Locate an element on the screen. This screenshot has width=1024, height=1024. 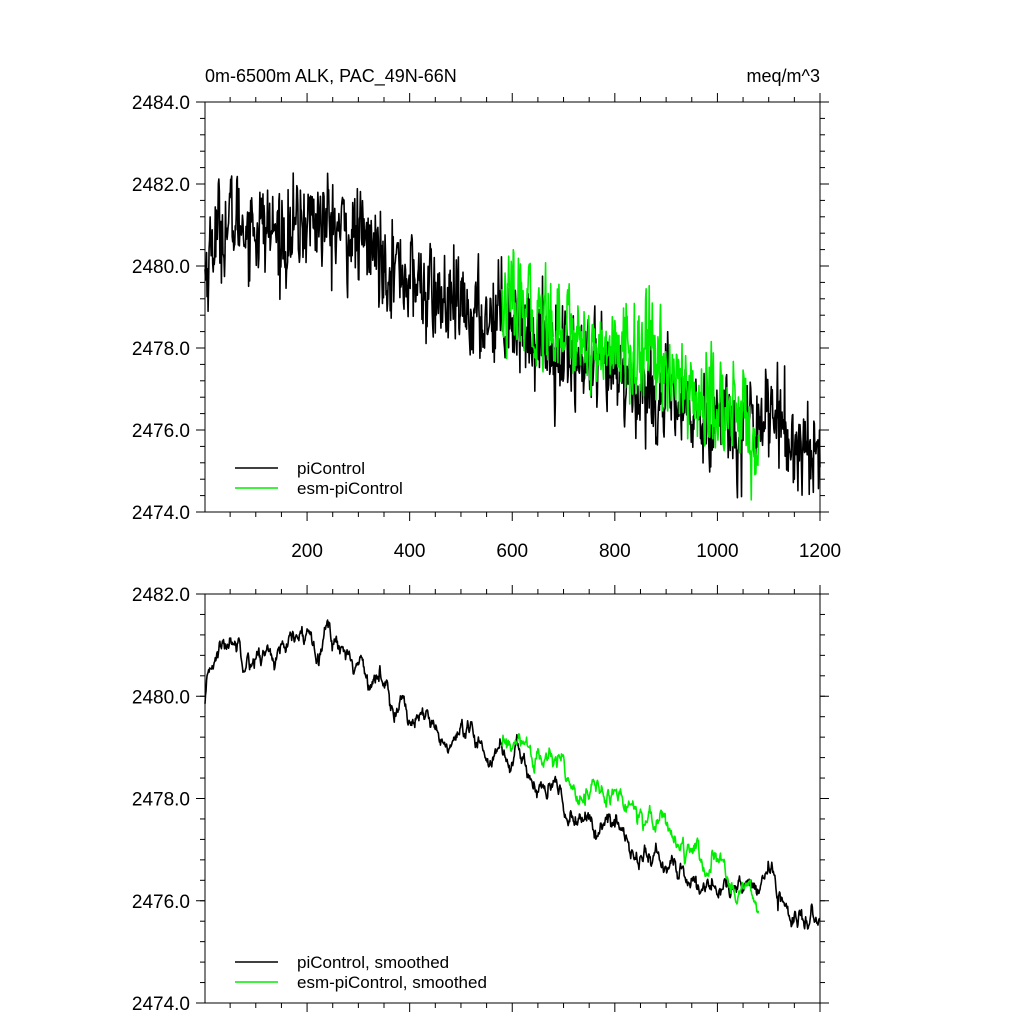
y-tick-label: 2484.0 is located at coordinates (161, 103).